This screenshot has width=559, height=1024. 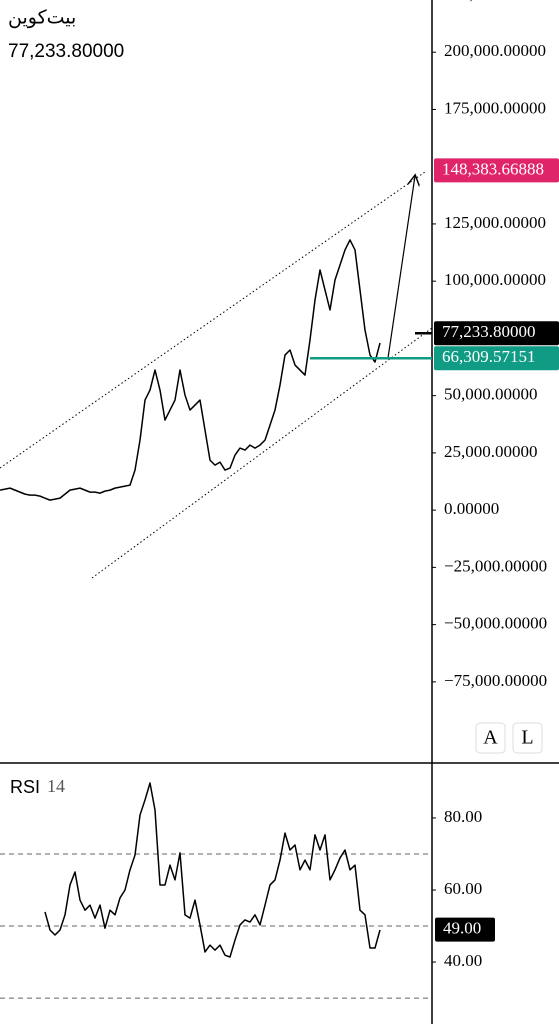 I want to click on y-tick-label: 40.00, so click(x=463, y=960).